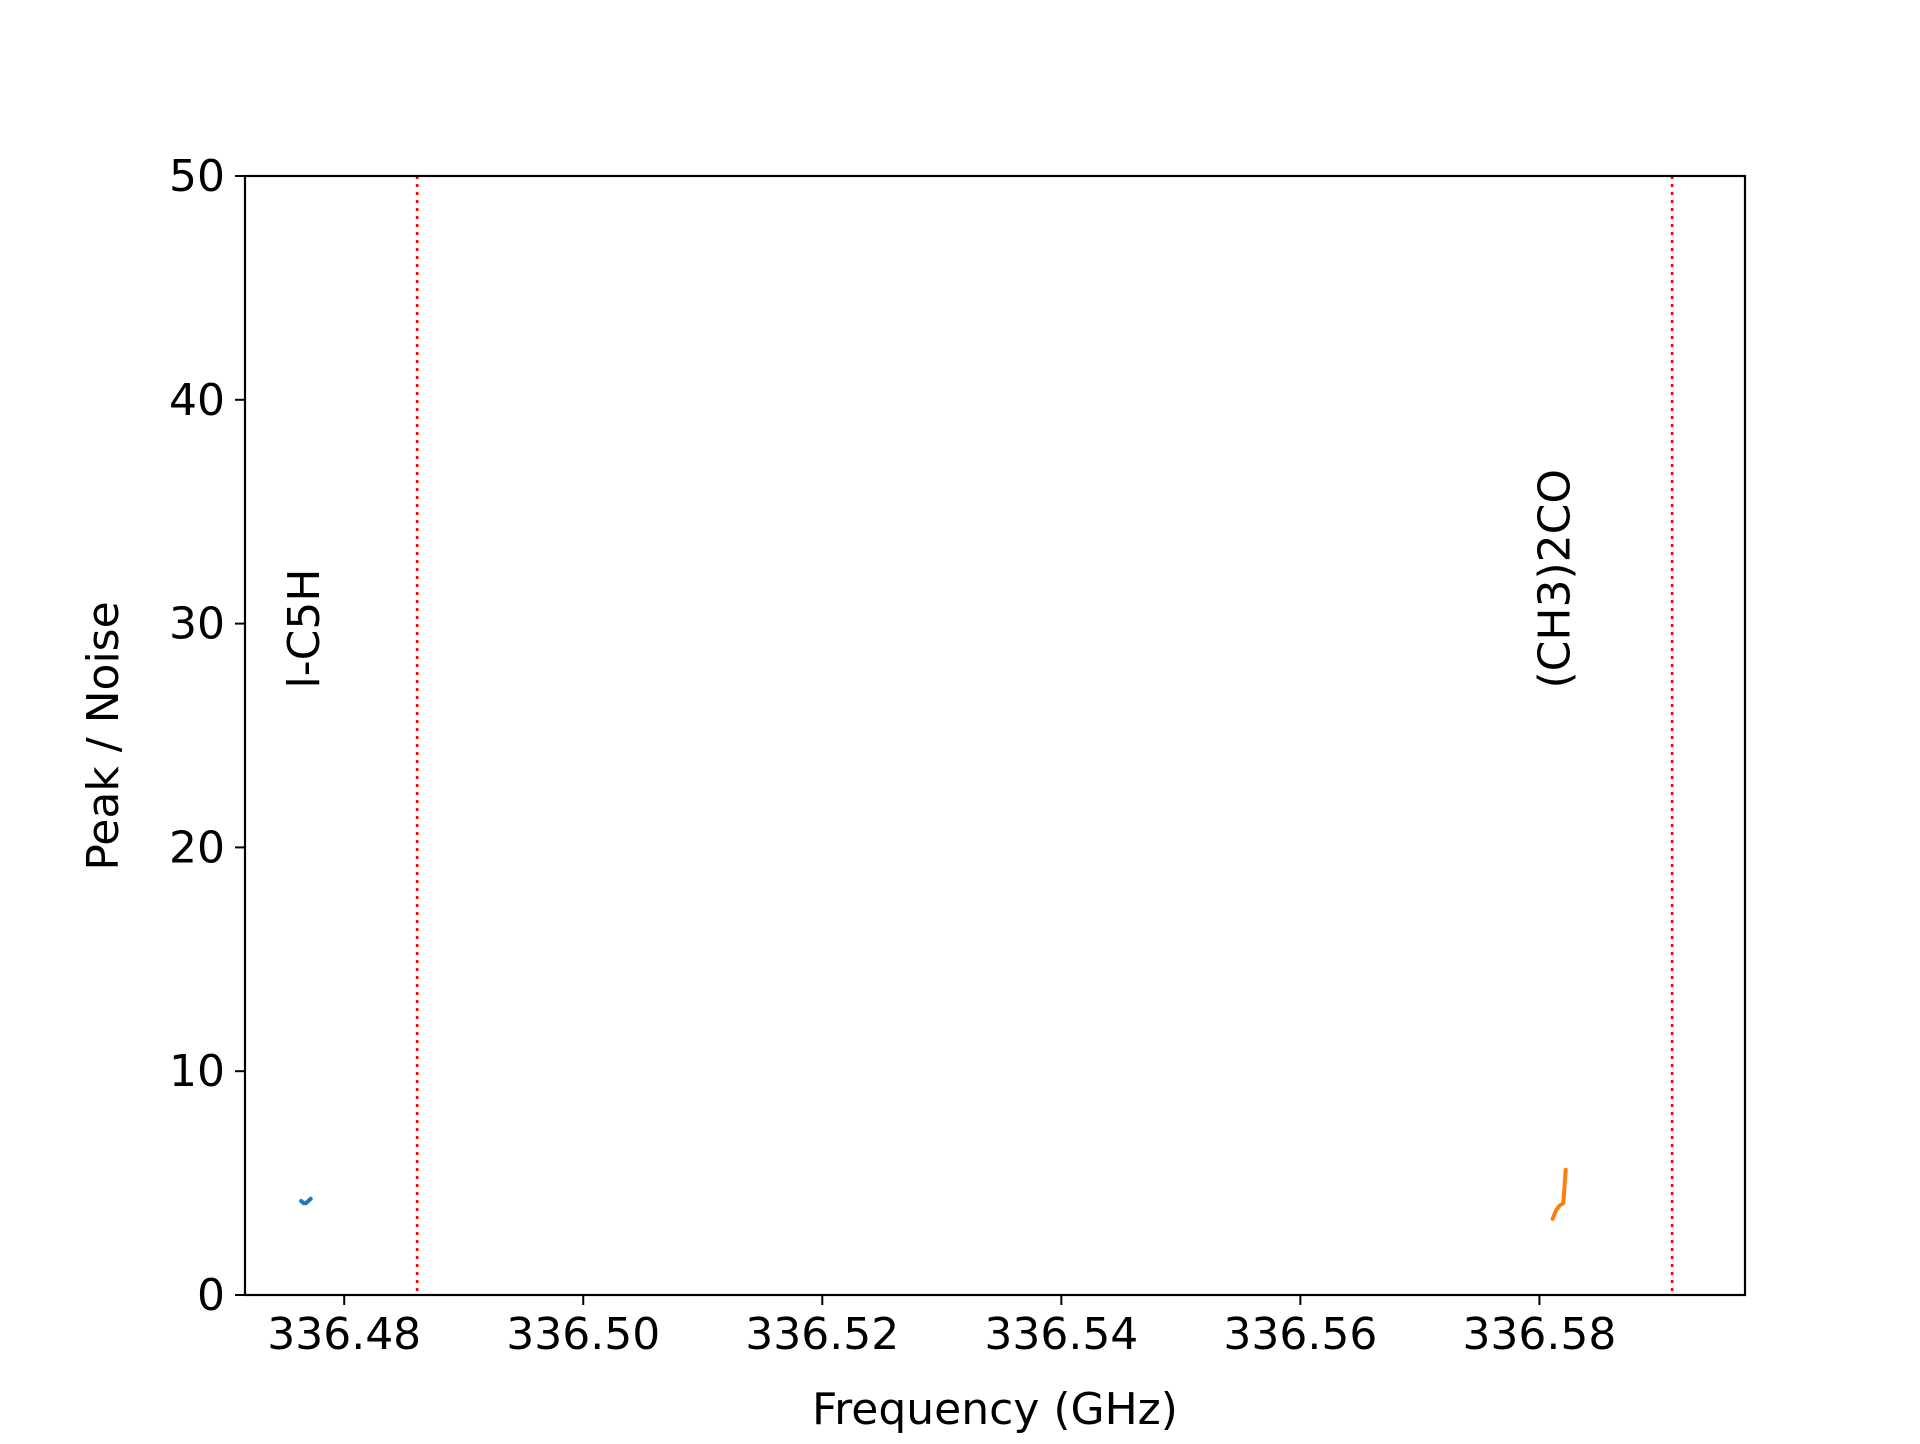  Describe the element at coordinates (197, 847) in the screenshot. I see `y-tick-label: 20` at that location.